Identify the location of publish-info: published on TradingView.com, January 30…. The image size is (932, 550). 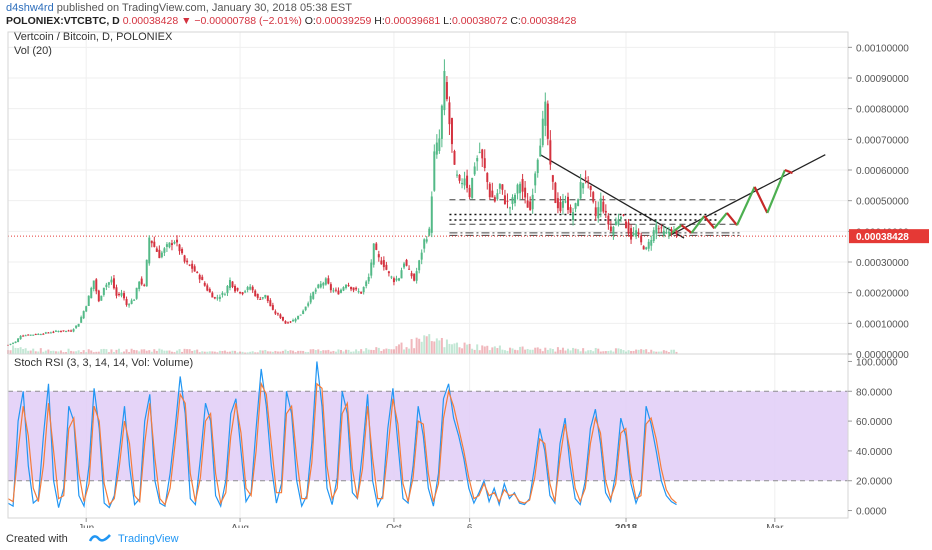
(204, 8).